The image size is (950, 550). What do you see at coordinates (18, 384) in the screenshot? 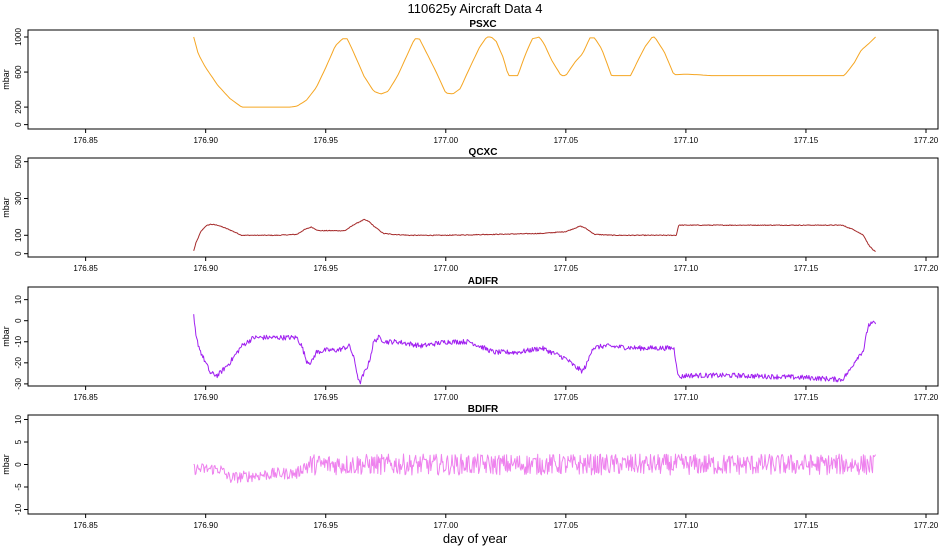
I see `y-tick-label: -30` at bounding box center [18, 384].